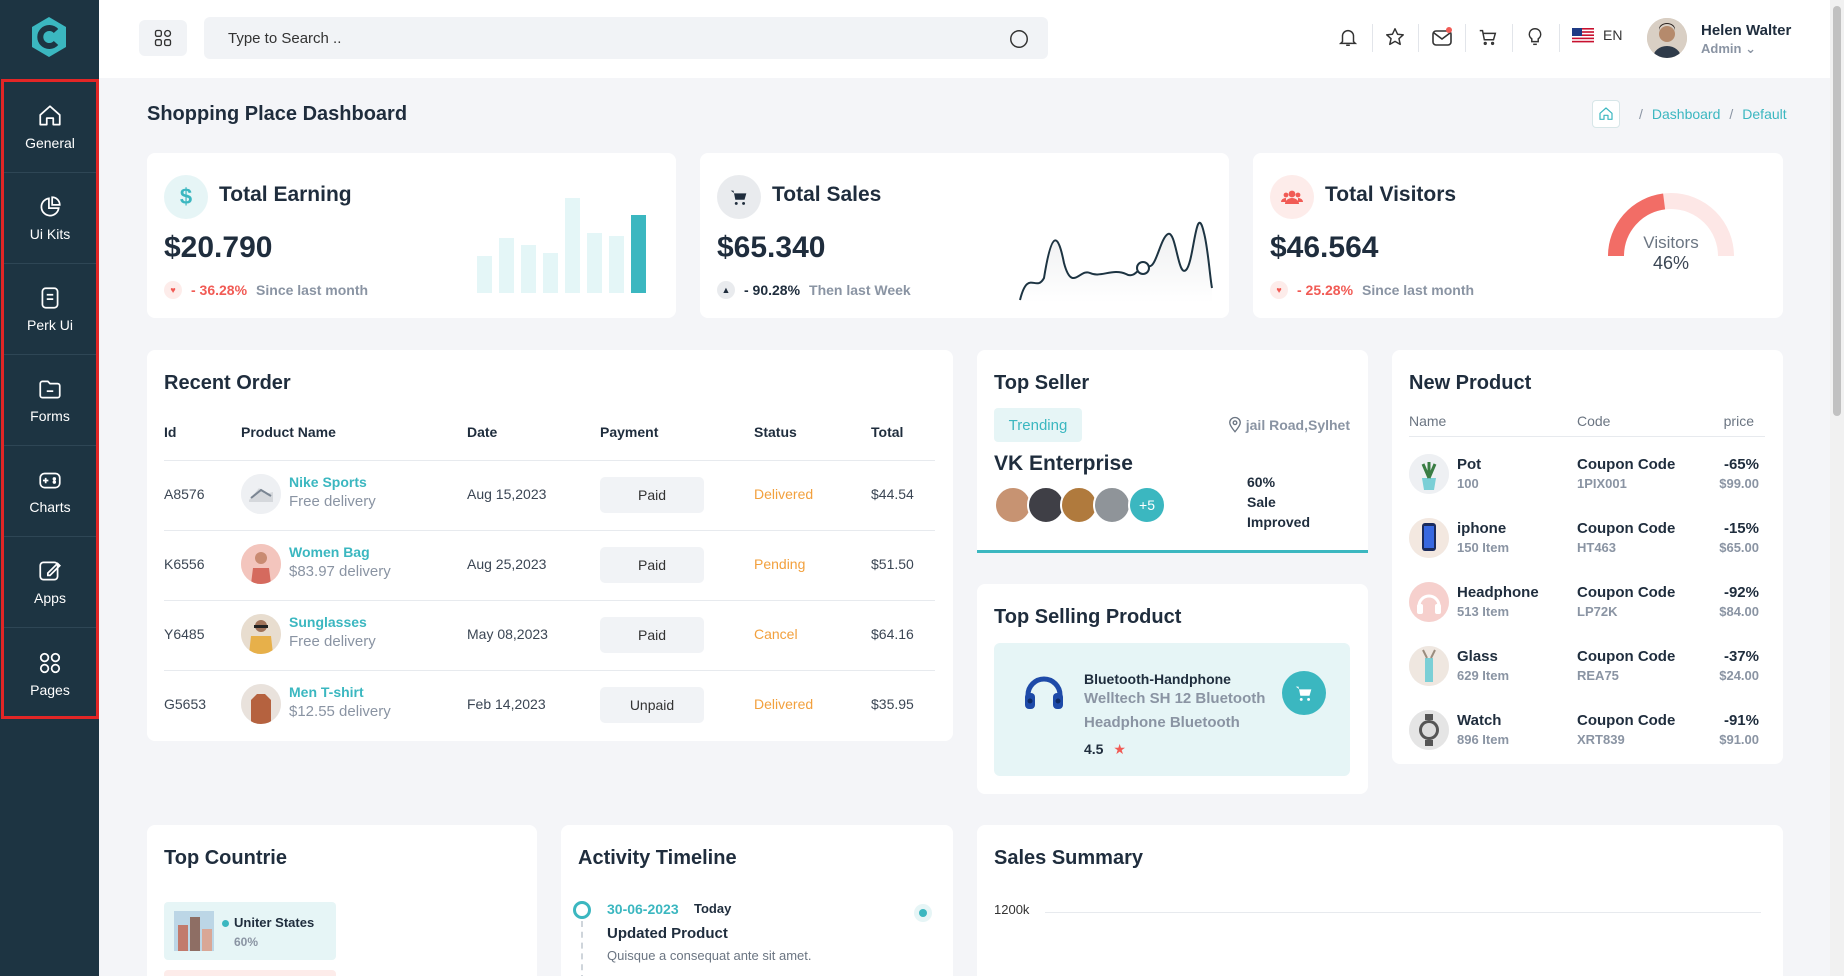 The image size is (1844, 976). Describe the element at coordinates (1597, 35) in the screenshot. I see `language-selector: EN` at that location.